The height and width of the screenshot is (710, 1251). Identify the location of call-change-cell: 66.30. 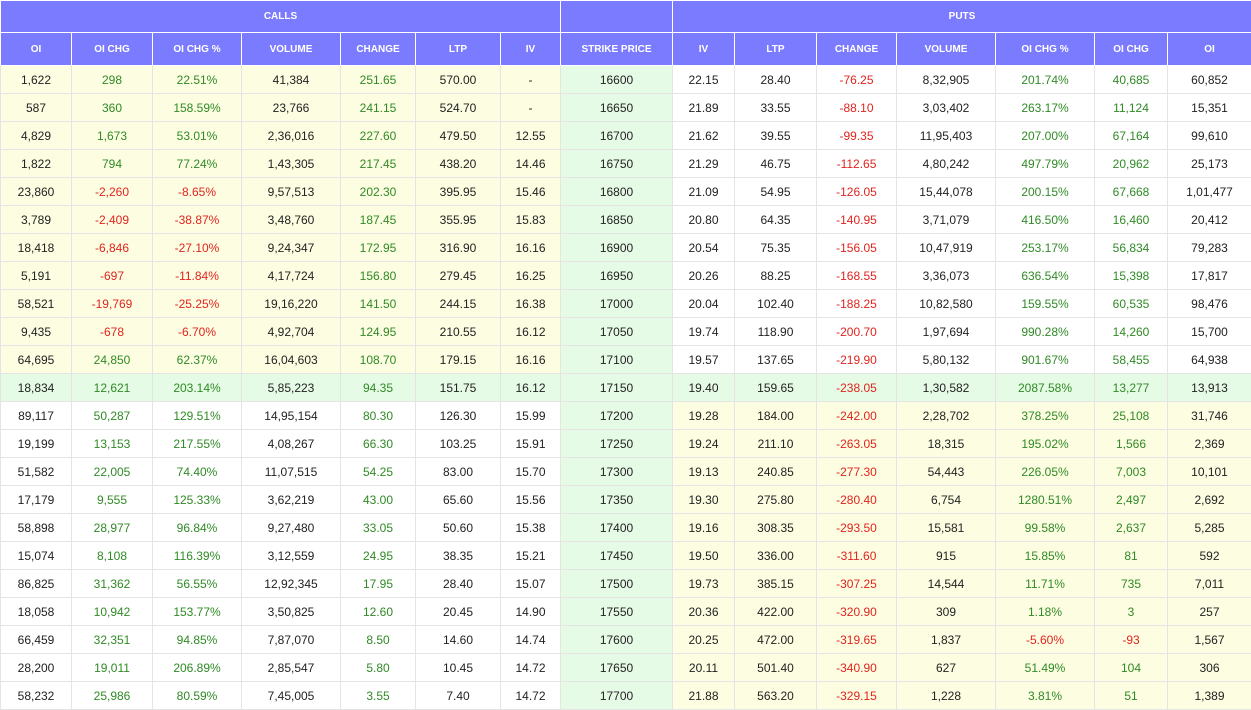
(378, 444).